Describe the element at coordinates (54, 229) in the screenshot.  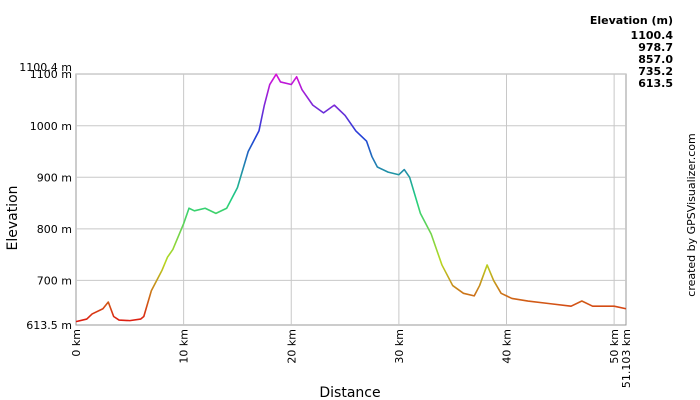
I see `y-tick-label: 800 m` at that location.